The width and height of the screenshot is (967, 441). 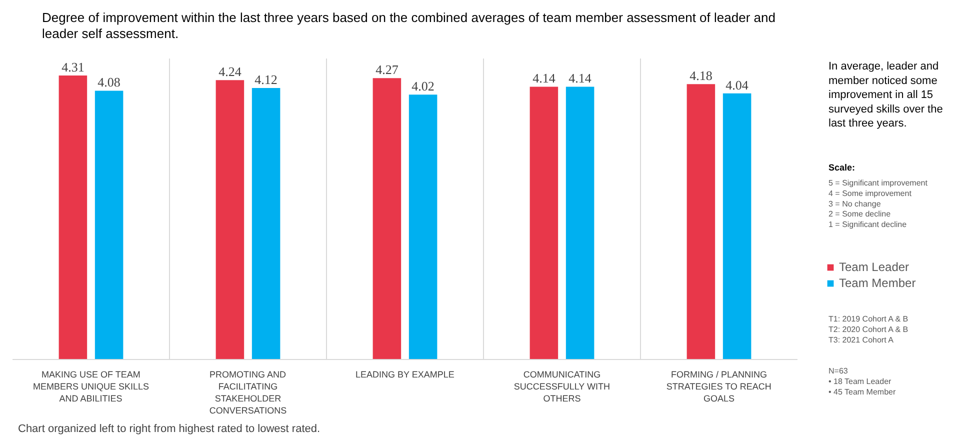 What do you see at coordinates (878, 204) in the screenshot?
I see `text: 5 = Significant improvement 4 = Some improvement 3 = No change 2 = Some decline 1 = Significant decline` at bounding box center [878, 204].